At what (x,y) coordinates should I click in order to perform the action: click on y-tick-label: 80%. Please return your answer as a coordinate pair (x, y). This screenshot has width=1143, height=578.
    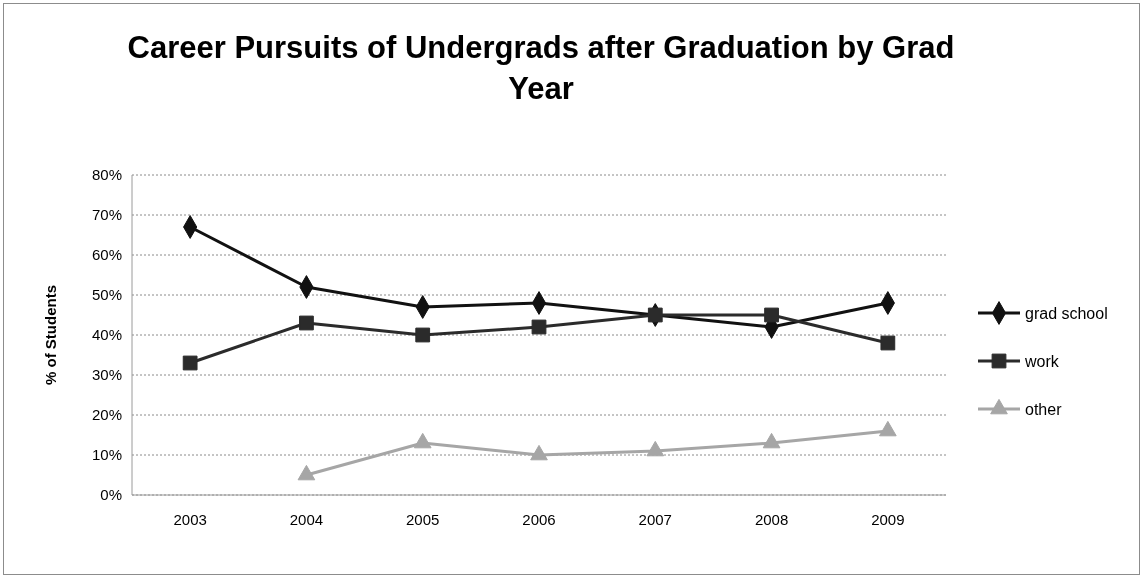
    Looking at the image, I should click on (106, 175).